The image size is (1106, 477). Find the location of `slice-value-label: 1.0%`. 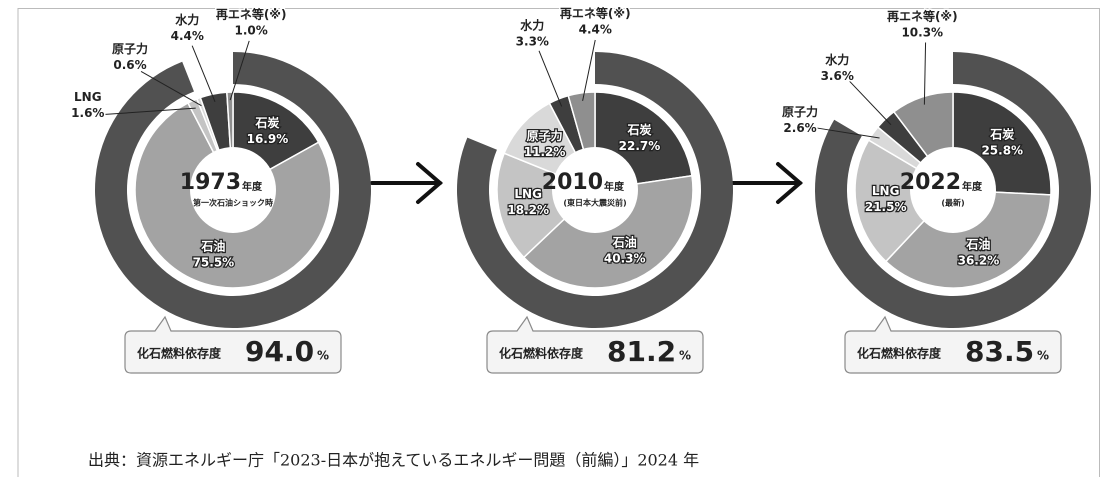

slice-value-label: 1.0% is located at coordinates (251, 30).